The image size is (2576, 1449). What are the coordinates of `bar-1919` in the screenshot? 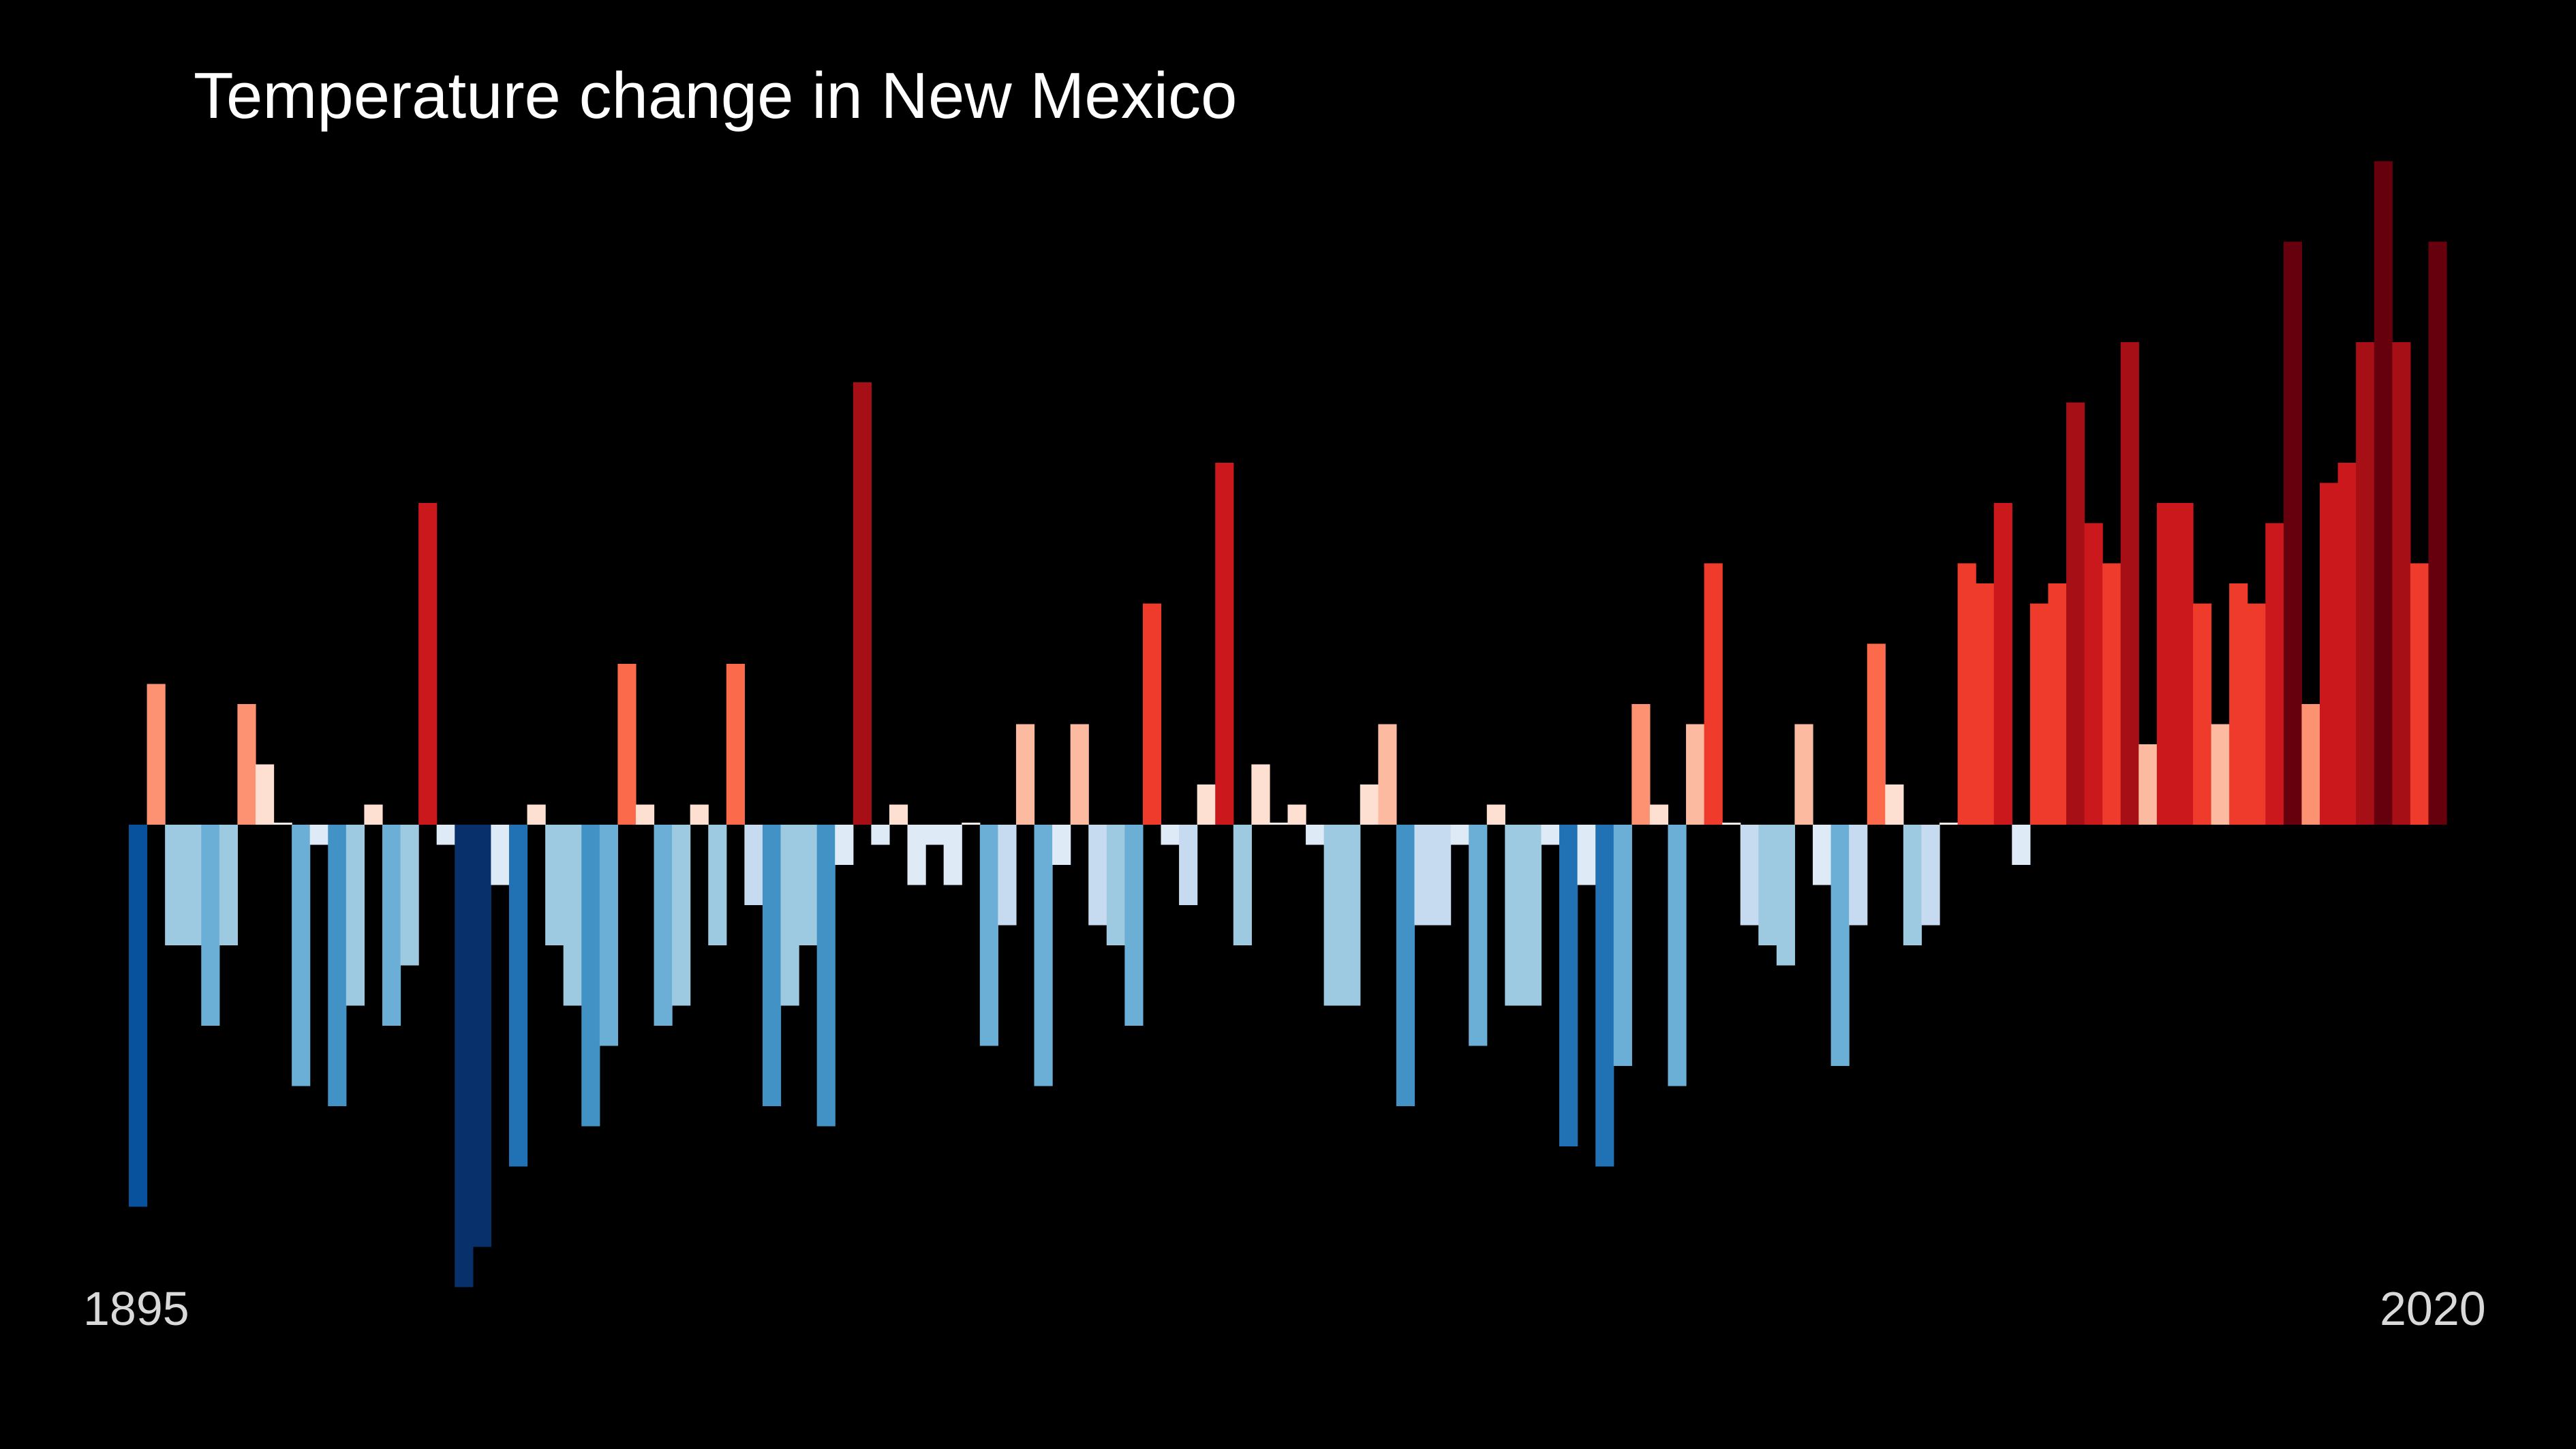 It's located at (572, 915).